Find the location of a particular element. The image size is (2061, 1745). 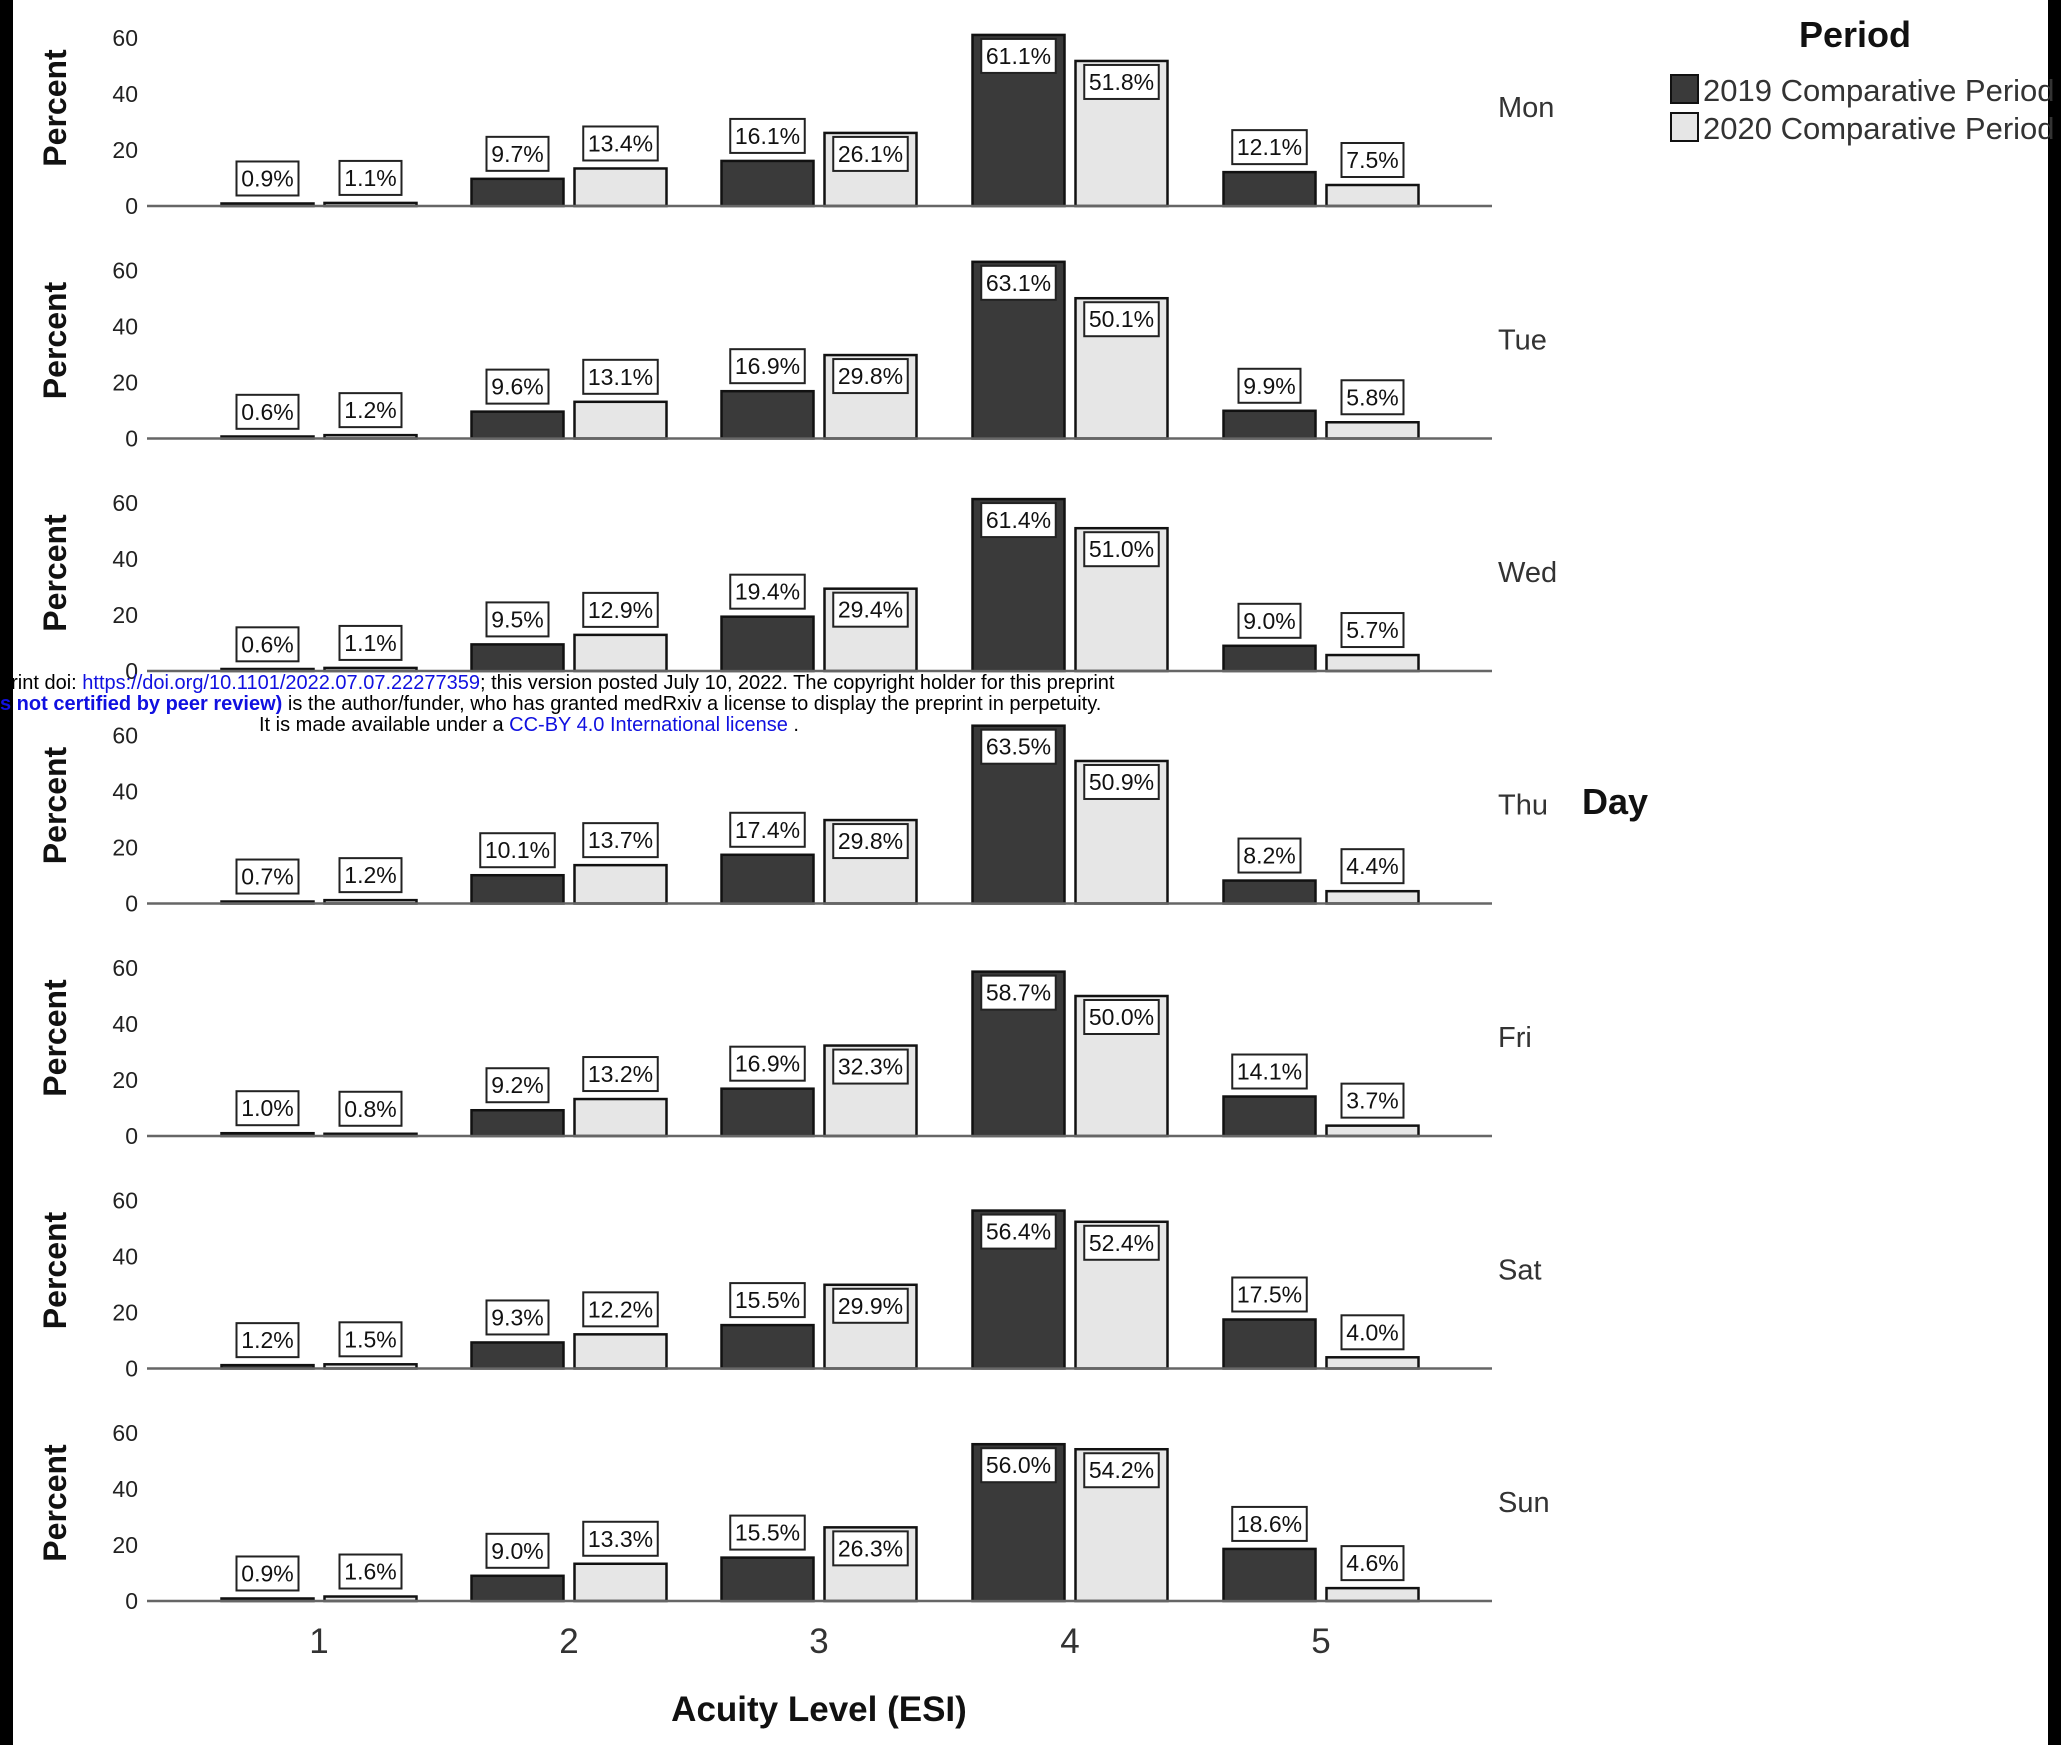

data-label-fri-series1-esi1: 1.0% is located at coordinates (267, 1108).